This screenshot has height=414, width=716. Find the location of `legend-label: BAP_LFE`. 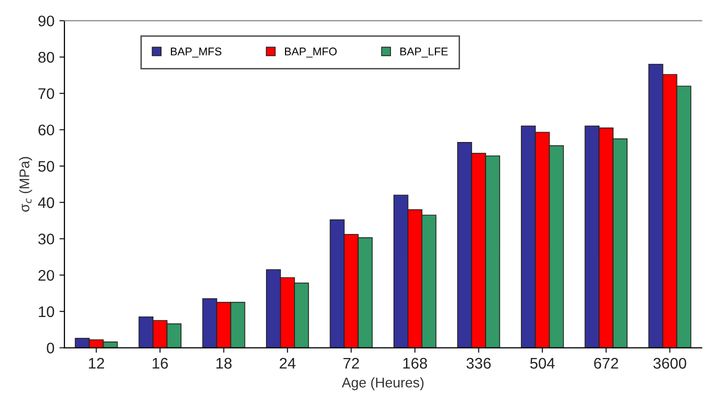

legend-label: BAP_LFE is located at coordinates (424, 53).